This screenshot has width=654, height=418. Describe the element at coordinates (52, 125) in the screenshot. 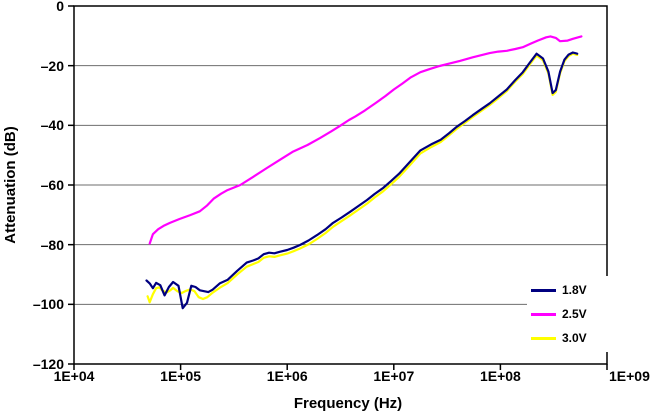

I see `y-tick-label: –40` at that location.